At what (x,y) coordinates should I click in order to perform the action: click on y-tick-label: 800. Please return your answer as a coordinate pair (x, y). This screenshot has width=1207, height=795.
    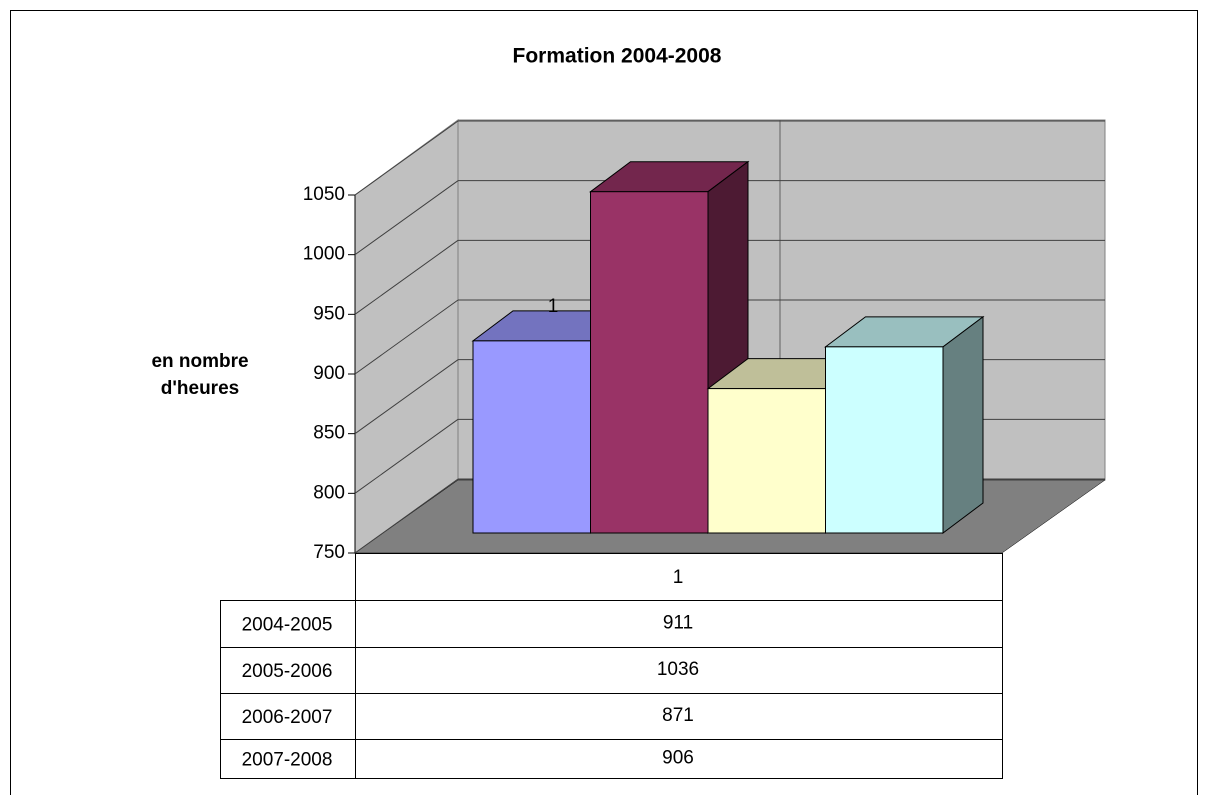
    Looking at the image, I should click on (329, 492).